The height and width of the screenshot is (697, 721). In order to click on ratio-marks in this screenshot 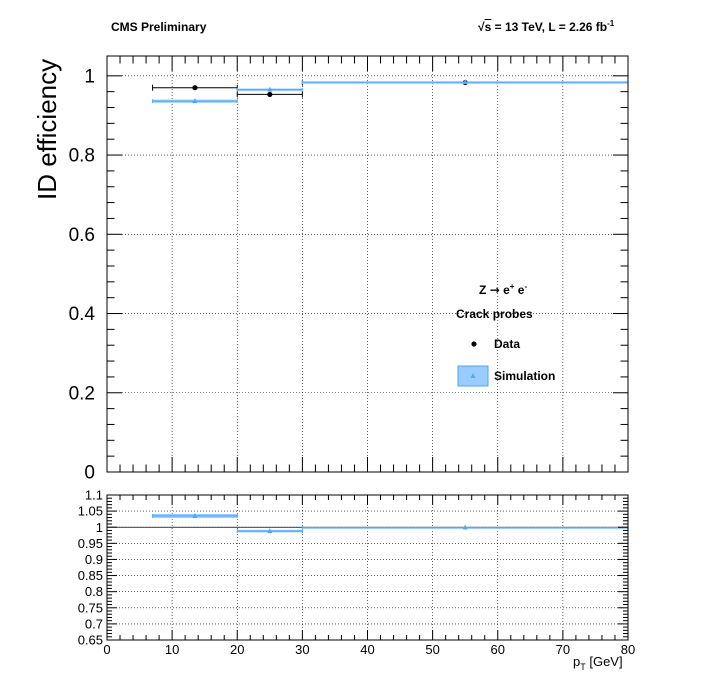, I will do `click(390, 523)`.